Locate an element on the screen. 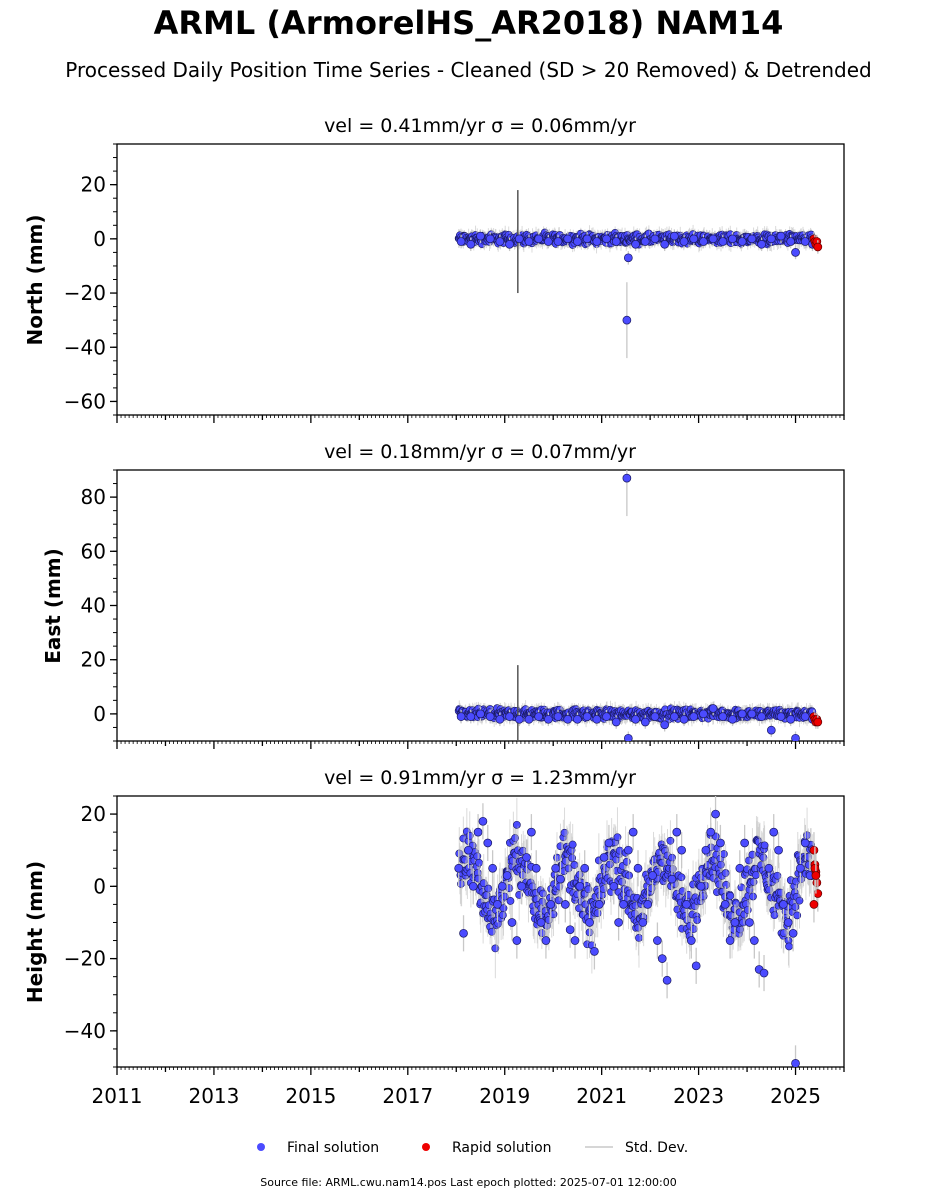  north-y-tick-label: 0 is located at coordinates (99, 239).